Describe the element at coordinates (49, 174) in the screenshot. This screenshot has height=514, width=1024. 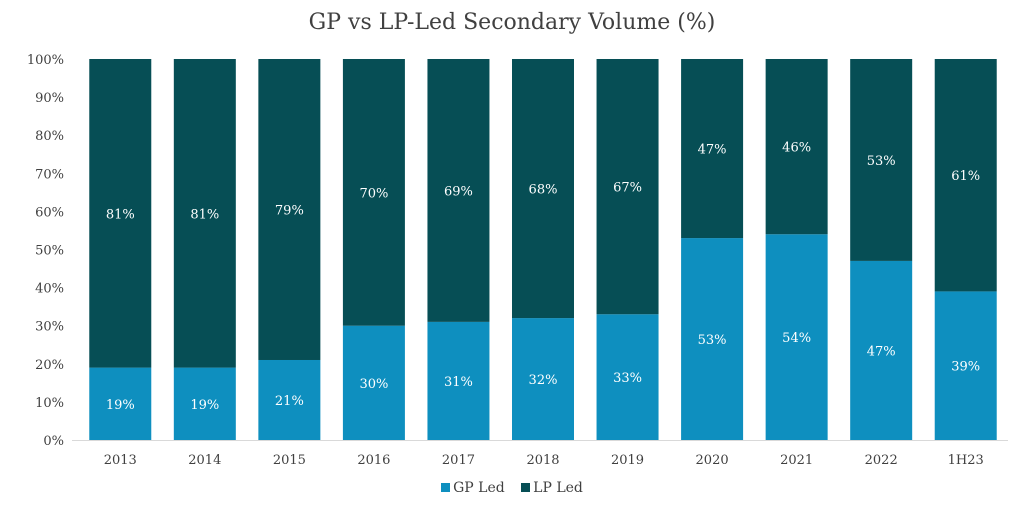
I see `y-tick-label: 70%` at that location.